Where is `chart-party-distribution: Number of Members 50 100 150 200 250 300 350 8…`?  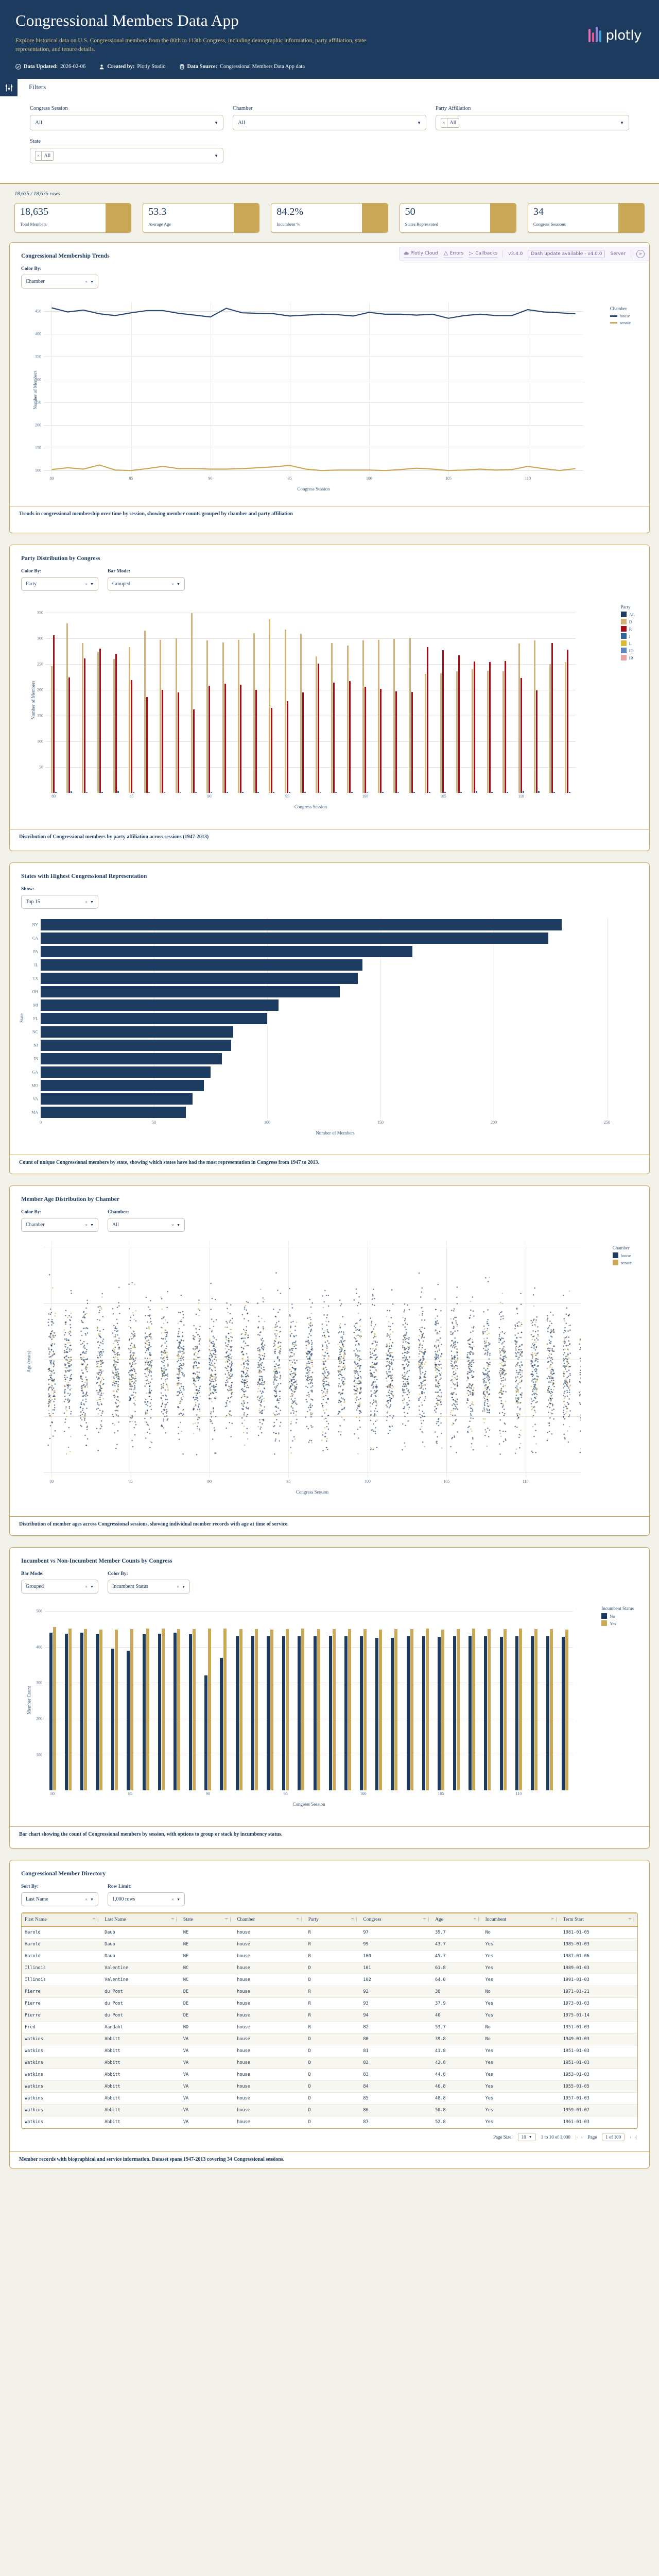 chart-party-distribution: Number of Members 50 100 150 200 250 300 350 8… is located at coordinates (329, 710).